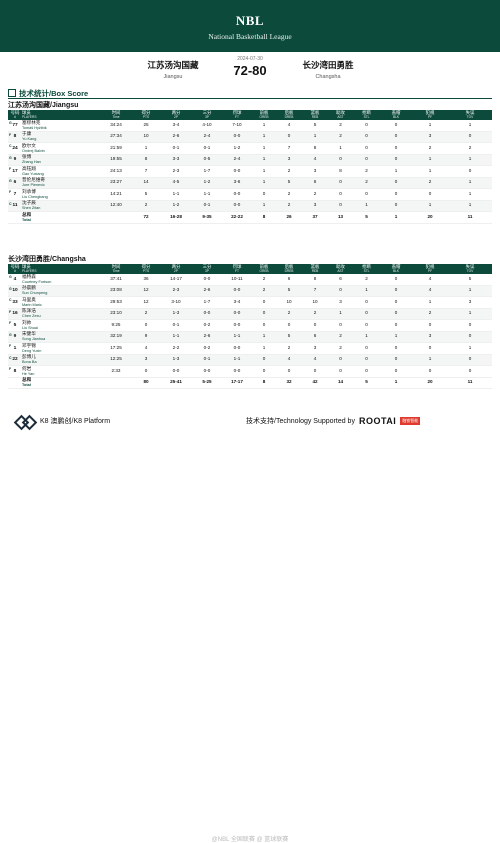  Describe the element at coordinates (207, 382) in the screenshot. I see `total-p3: 5-25` at that location.